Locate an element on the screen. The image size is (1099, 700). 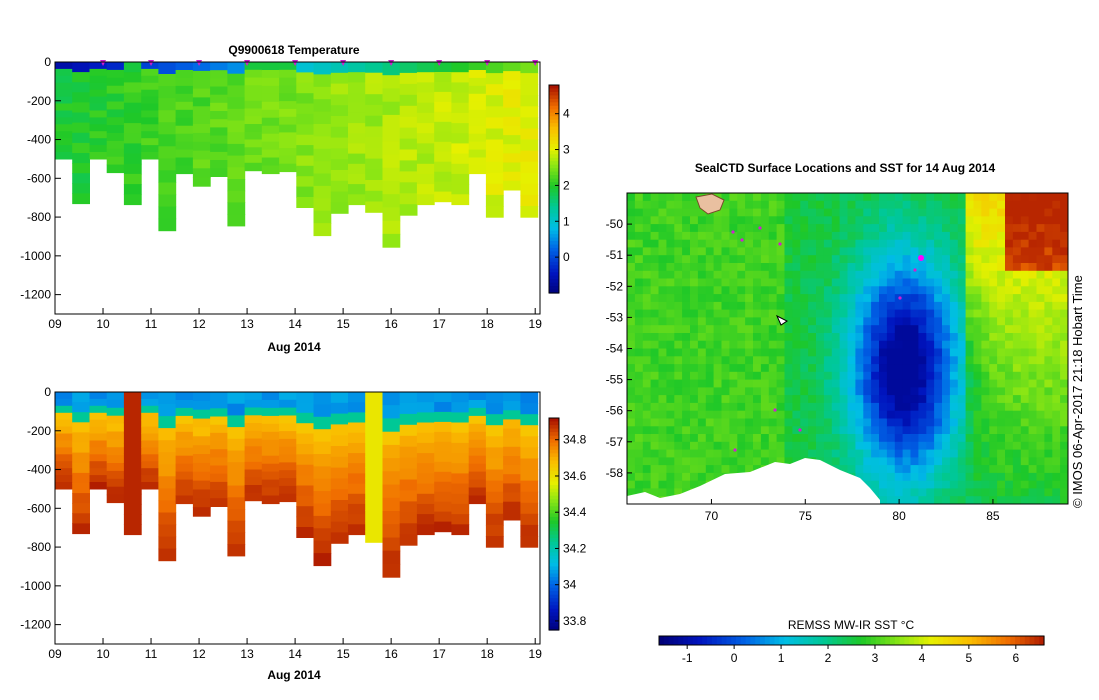
x-tick-label: 18 is located at coordinates (487, 654).